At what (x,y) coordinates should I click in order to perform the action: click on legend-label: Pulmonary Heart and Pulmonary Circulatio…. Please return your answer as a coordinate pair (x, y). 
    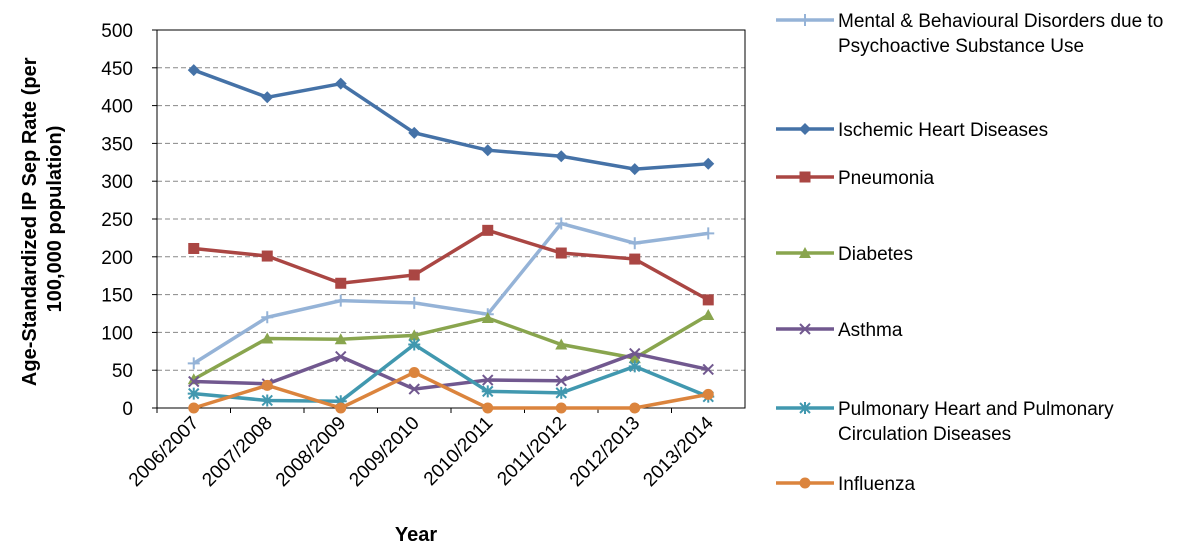
    Looking at the image, I should click on (978, 422).